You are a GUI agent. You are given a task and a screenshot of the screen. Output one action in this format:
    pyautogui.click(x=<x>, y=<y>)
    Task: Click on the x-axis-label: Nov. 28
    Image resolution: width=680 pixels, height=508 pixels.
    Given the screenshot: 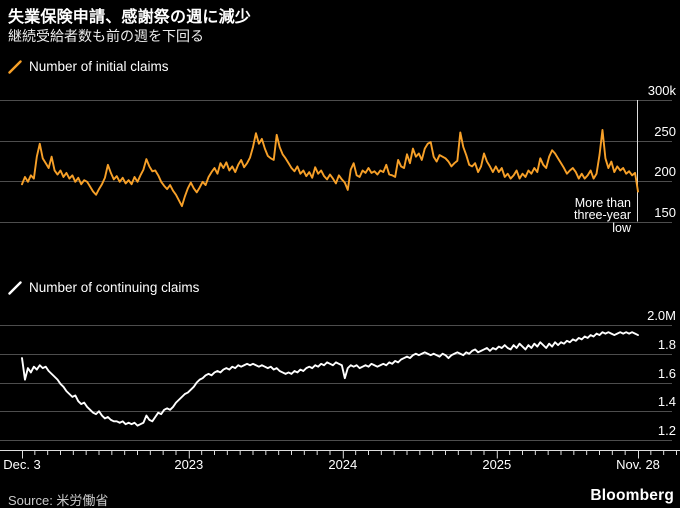 What is the action you would take?
    pyautogui.click(x=638, y=464)
    